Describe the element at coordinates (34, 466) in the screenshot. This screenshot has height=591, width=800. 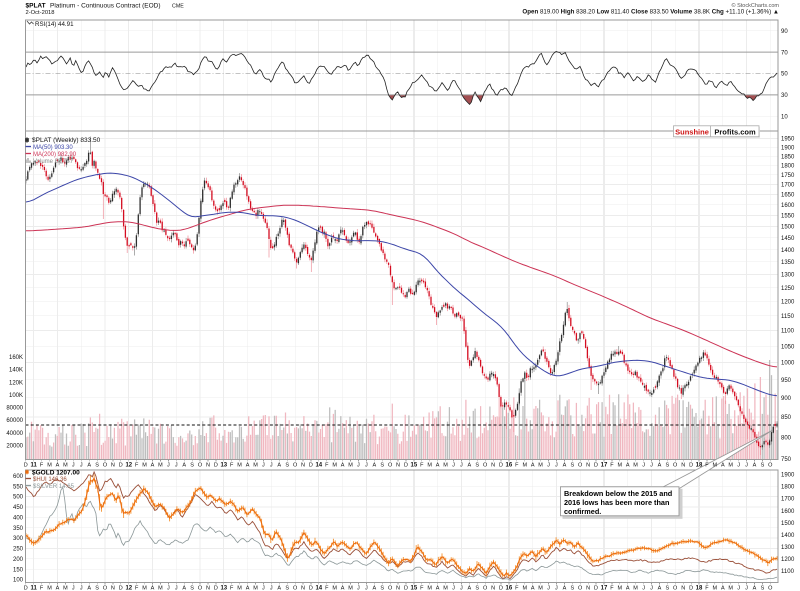
I see `svg-text: 11` at that location.